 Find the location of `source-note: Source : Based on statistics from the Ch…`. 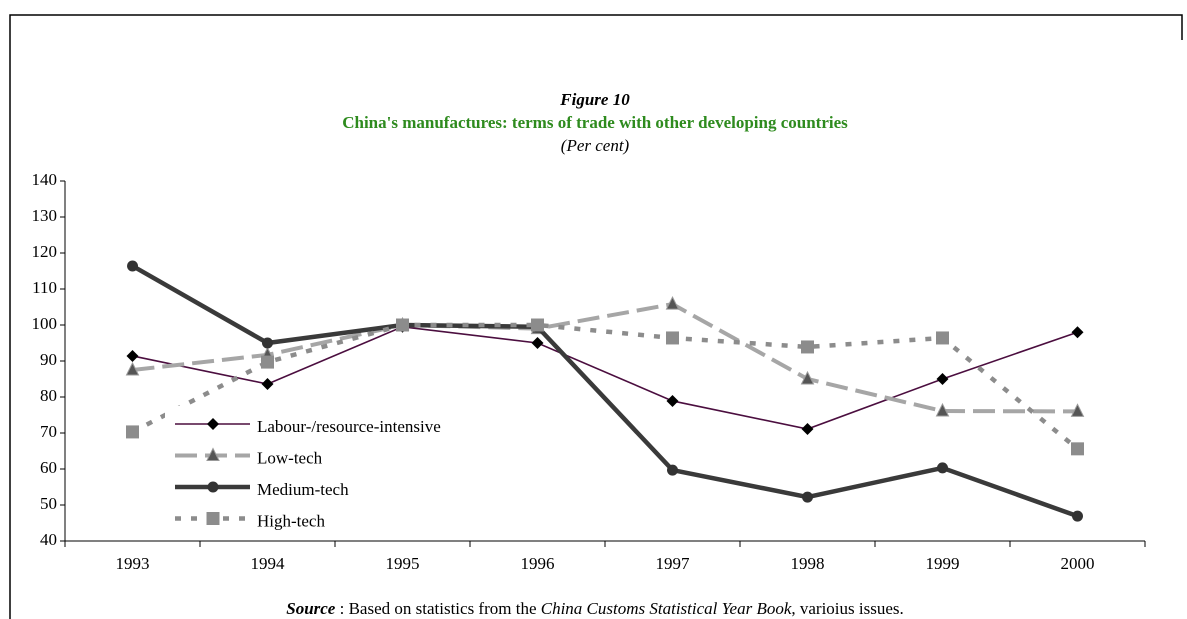

source-note: Source : Based on statistics from the Ch… is located at coordinates (595, 608).